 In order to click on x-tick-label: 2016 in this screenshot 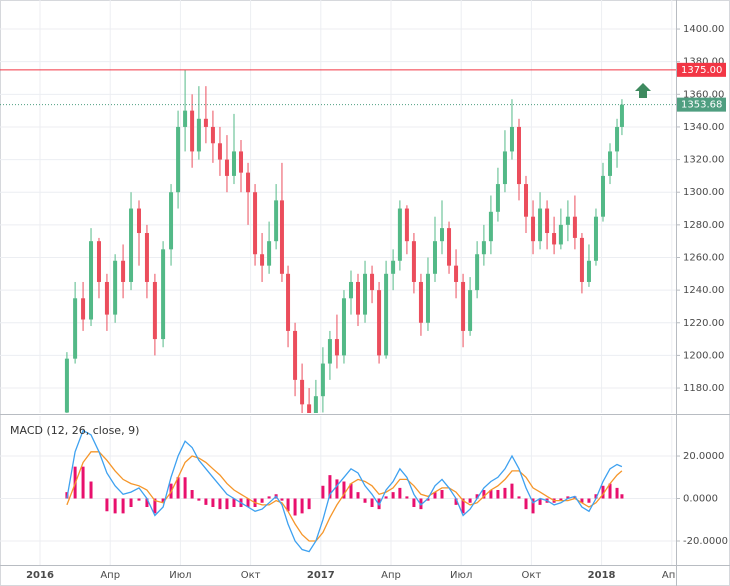, I will do `click(40, 575)`.